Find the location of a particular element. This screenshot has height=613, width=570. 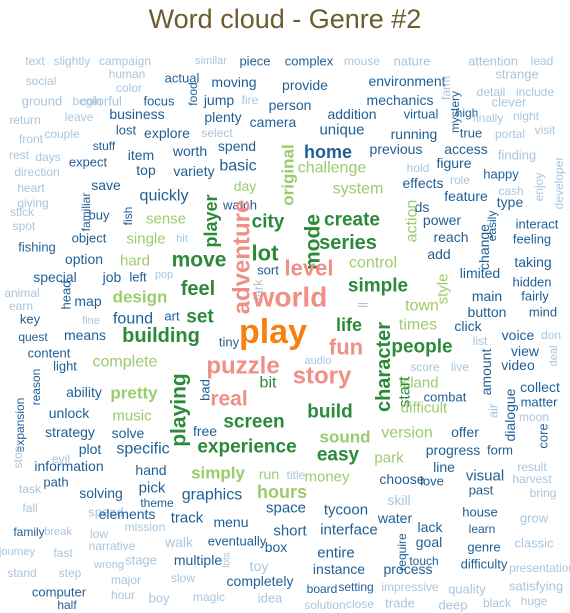

word-change: change is located at coordinates (484, 247).